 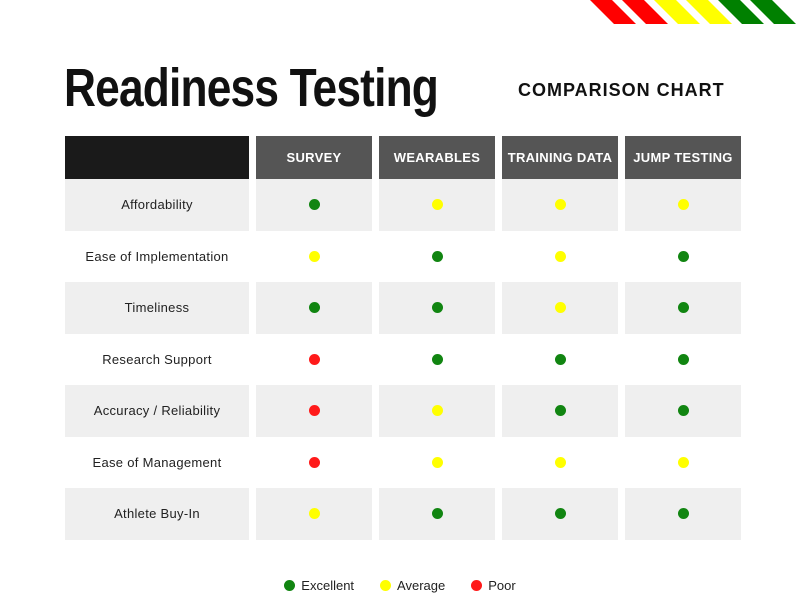 I want to click on row-label-cell: Affordability, so click(x=157, y=205).